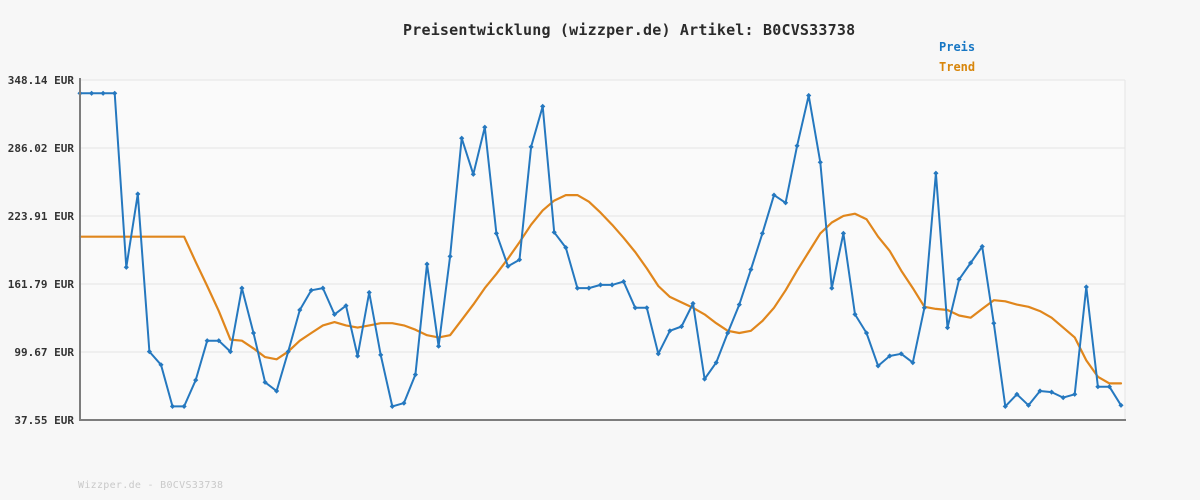 The height and width of the screenshot is (500, 1200). What do you see at coordinates (41, 148) in the screenshot?
I see `y-axis-tick-label: 286.02 EUR` at bounding box center [41, 148].